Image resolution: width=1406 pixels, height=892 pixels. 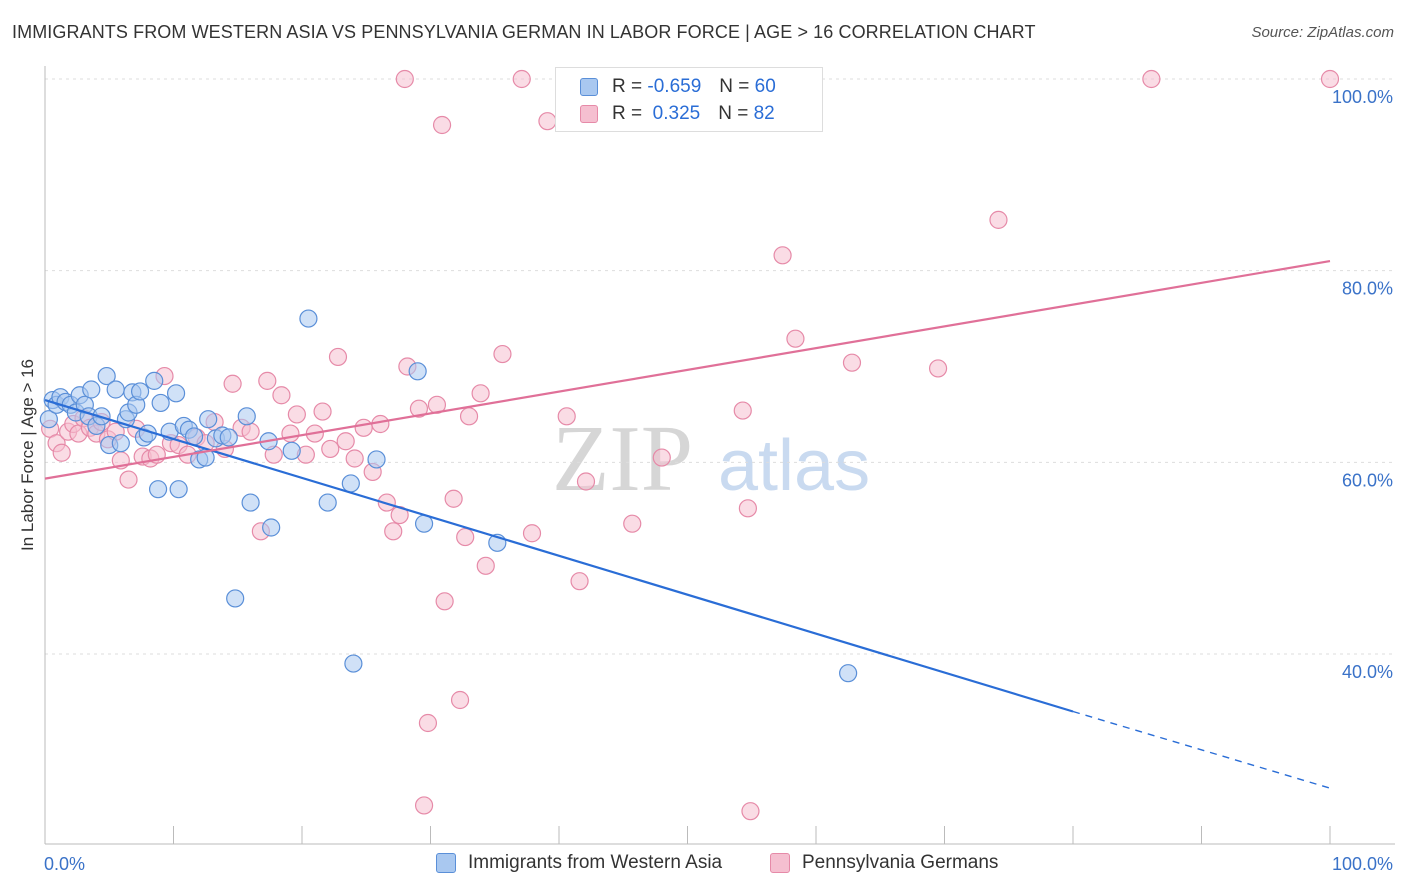 I want to click on legend-n-value: 82, so click(x=764, y=113).